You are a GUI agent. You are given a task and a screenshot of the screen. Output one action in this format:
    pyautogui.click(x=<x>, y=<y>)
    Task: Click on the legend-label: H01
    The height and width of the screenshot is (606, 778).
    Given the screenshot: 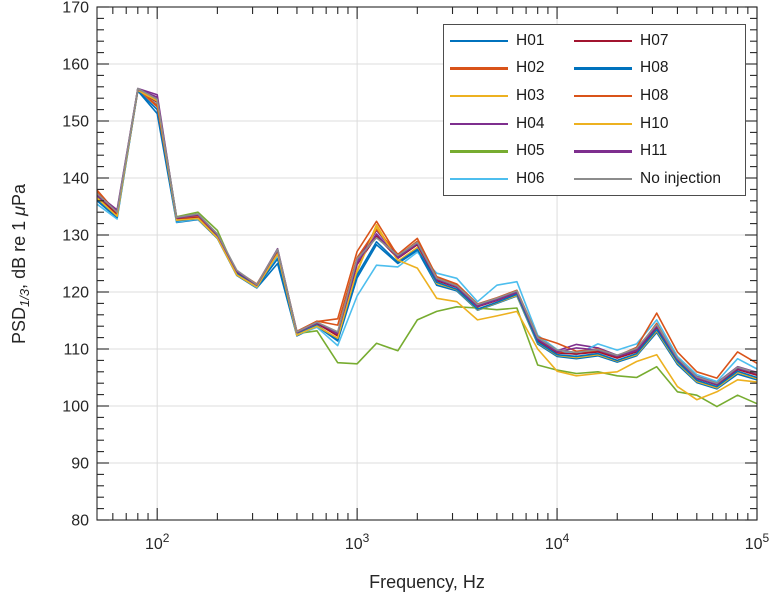 What is the action you would take?
    pyautogui.click(x=530, y=40)
    